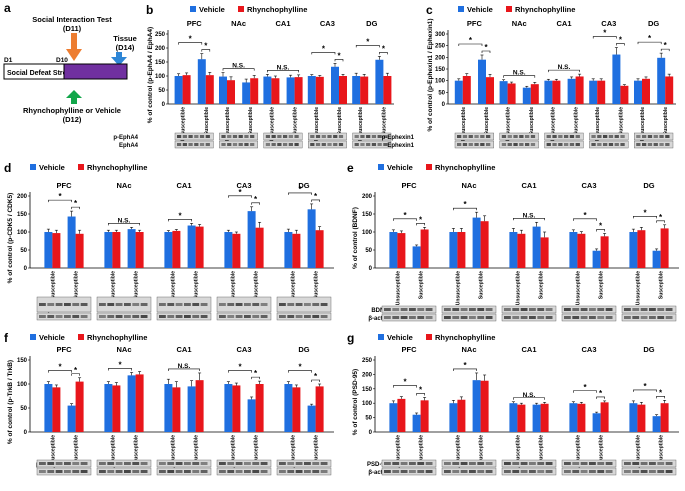  I want to click on blot-label: β-actin, so click(378, 319).